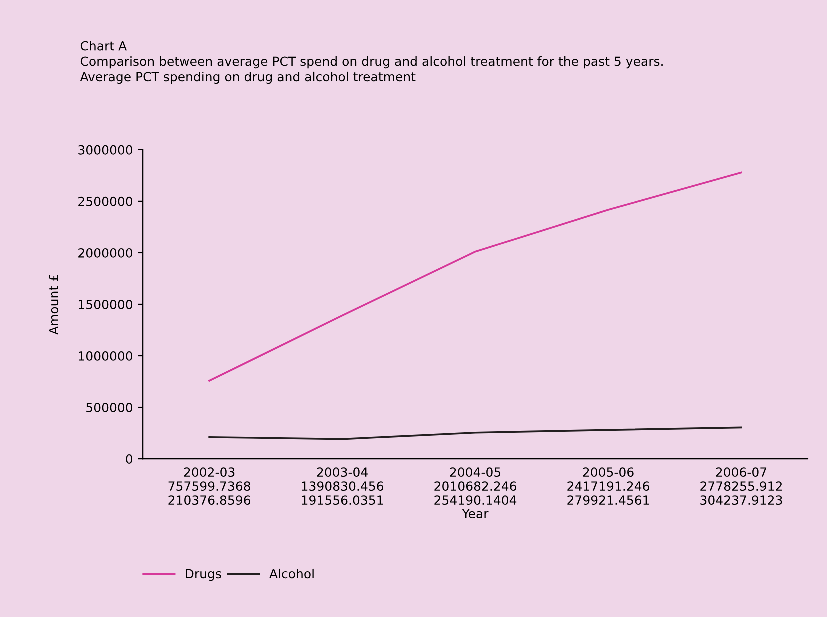 This screenshot has height=617, width=827. What do you see at coordinates (475, 501) in the screenshot?
I see `data-label: 254190.1404` at bounding box center [475, 501].